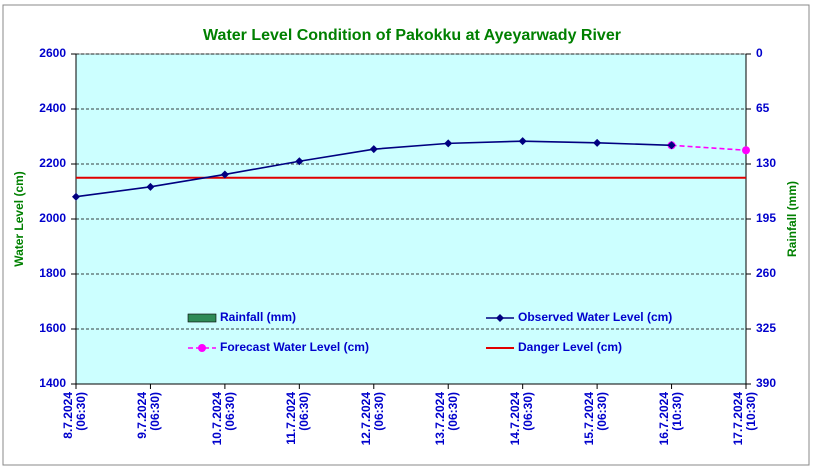 The image size is (815, 470). What do you see at coordinates (521, 419) in the screenshot?
I see `x-tick-label: 14.7.2024 (06:30)` at bounding box center [521, 419].